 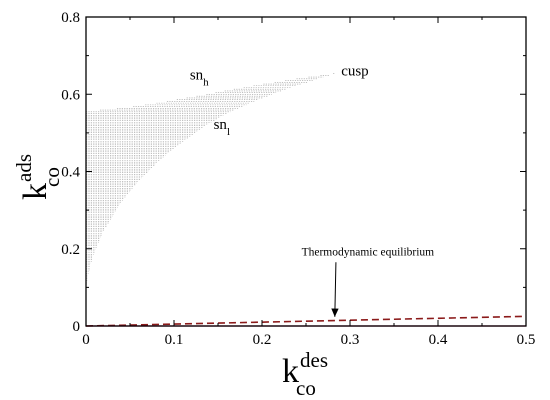 What do you see at coordinates (335, 289) in the screenshot?
I see `annotation-arrow-line` at bounding box center [335, 289].